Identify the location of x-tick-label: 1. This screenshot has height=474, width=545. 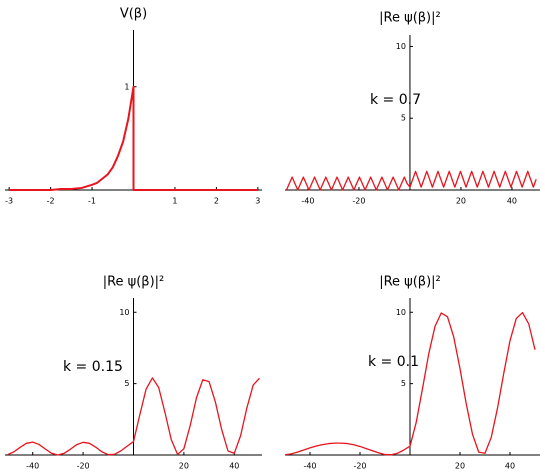
(174, 201).